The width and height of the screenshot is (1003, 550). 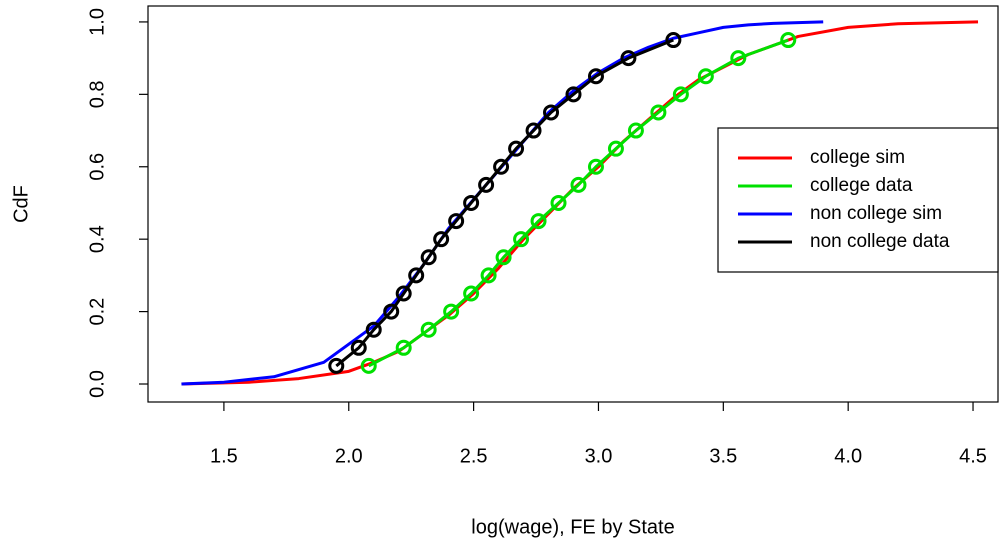 What do you see at coordinates (599, 456) in the screenshot?
I see `x-tick-label: 3.0` at bounding box center [599, 456].